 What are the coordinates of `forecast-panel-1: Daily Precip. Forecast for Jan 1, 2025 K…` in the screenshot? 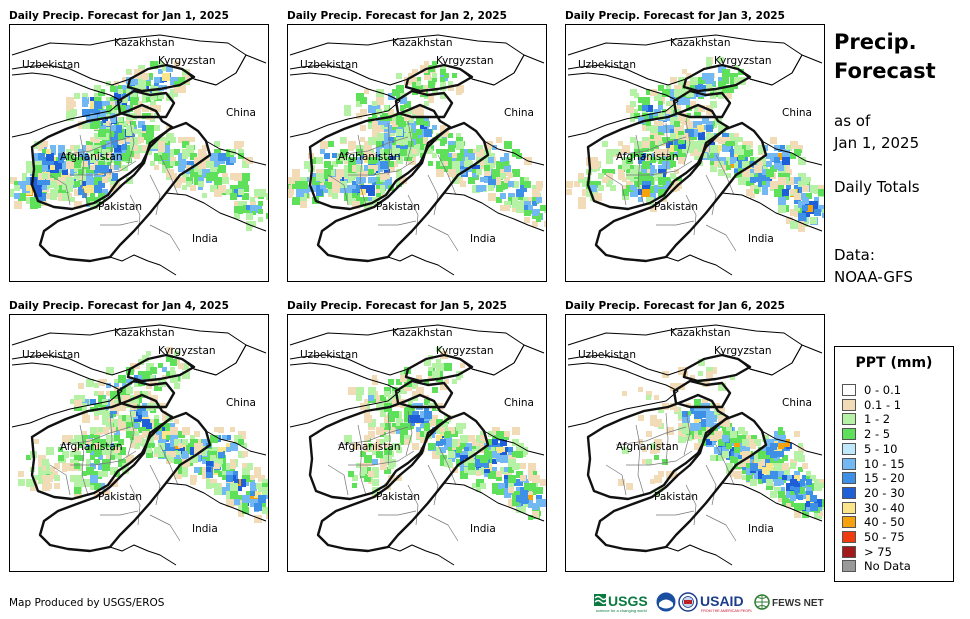 It's located at (139, 147).